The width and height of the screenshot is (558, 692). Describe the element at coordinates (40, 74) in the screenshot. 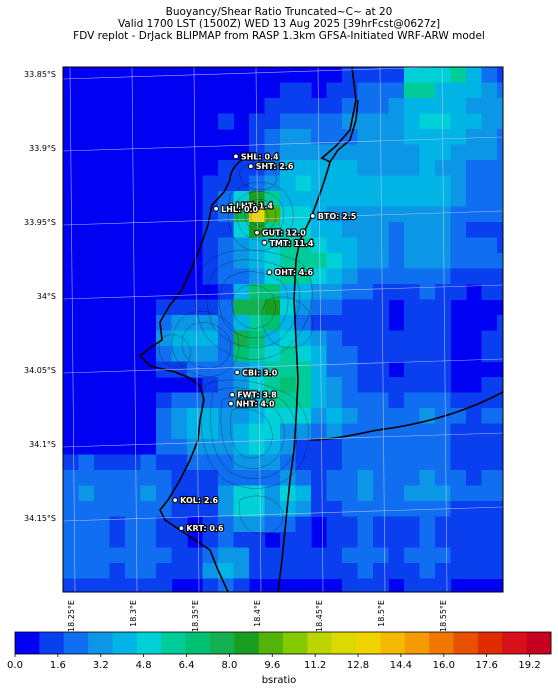

I see `lat-tick-label: 33.85°S` at that location.